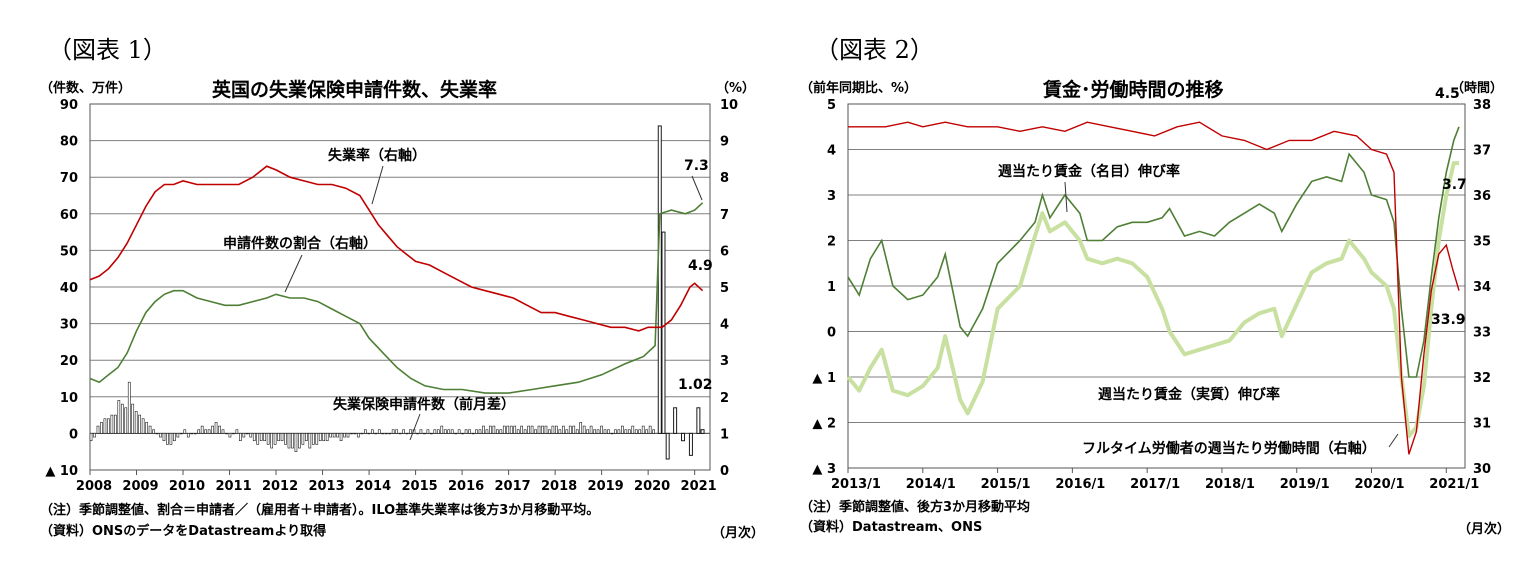 The height and width of the screenshot is (574, 1529). What do you see at coordinates (831, 333) in the screenshot?
I see `left-tick-label: 0` at bounding box center [831, 333].